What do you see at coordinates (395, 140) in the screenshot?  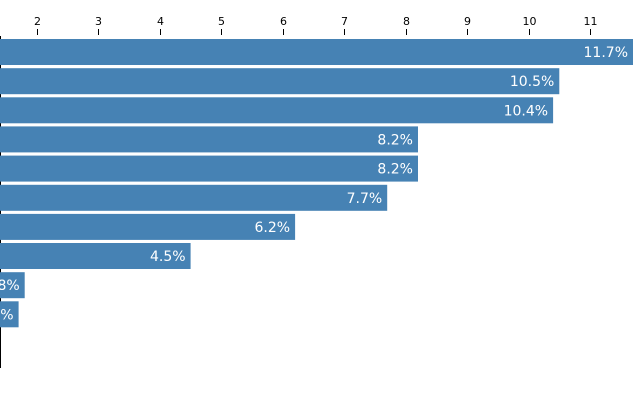 I see `bar-value-label-3: 8.2%` at bounding box center [395, 140].